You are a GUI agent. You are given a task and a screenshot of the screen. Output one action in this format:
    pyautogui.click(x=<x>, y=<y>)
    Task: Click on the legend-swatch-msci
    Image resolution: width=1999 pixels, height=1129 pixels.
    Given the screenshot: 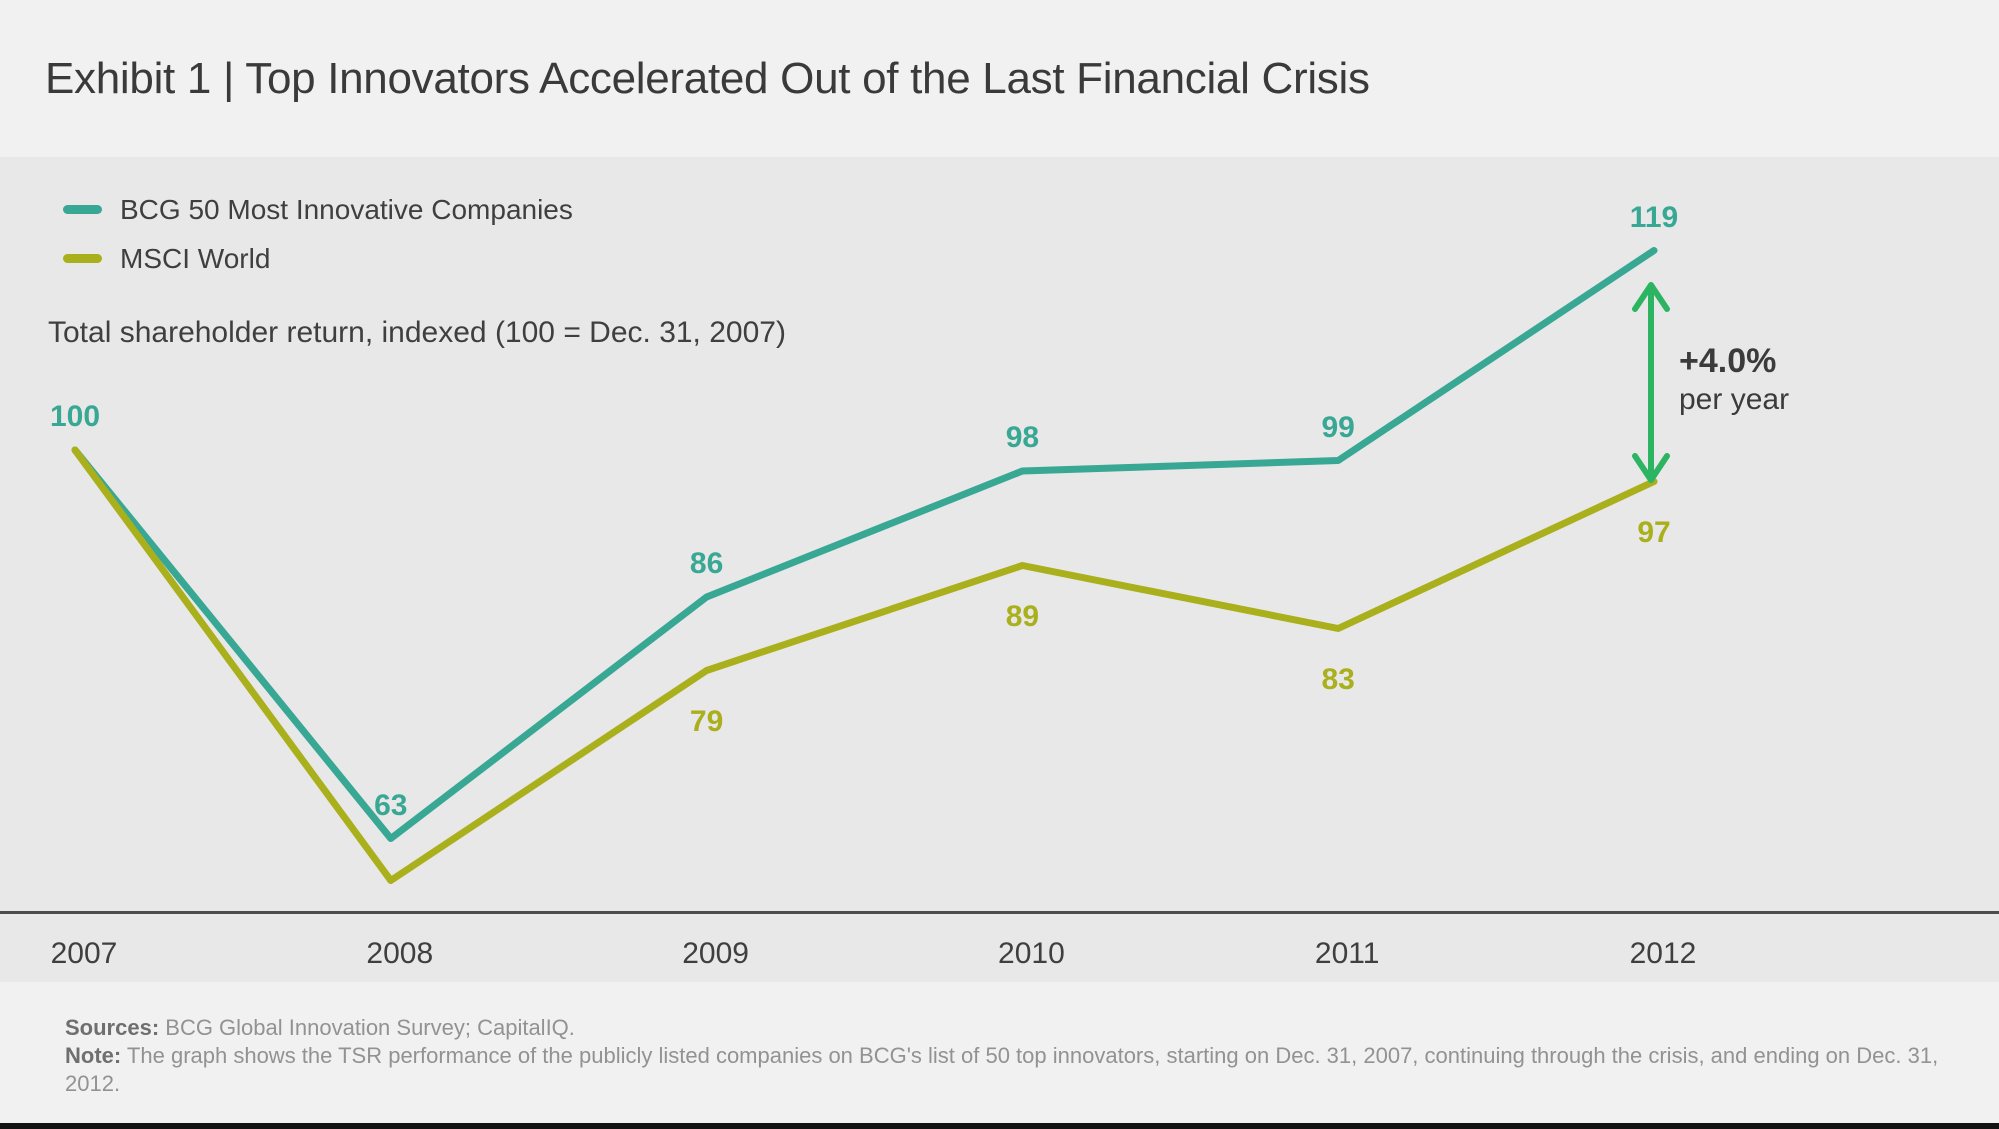 What is the action you would take?
    pyautogui.click(x=82, y=258)
    